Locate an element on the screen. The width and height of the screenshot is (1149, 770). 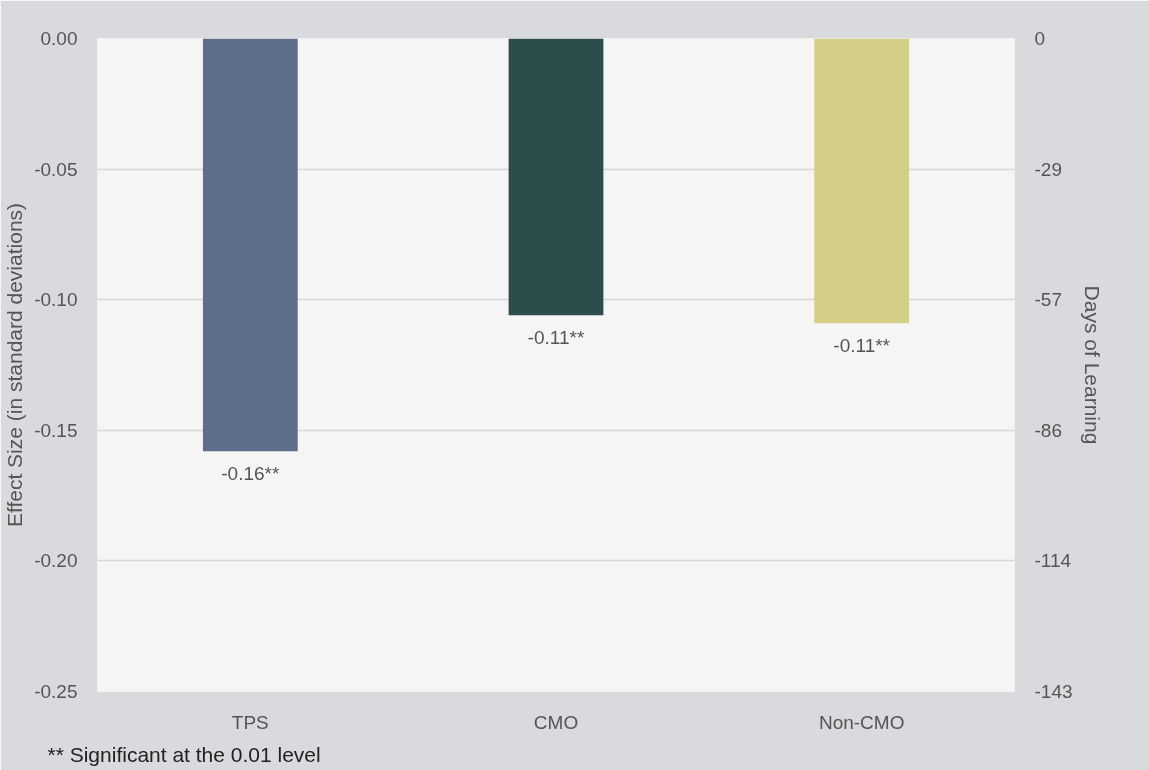
y2-tick-label: -114 is located at coordinates (1053, 561).